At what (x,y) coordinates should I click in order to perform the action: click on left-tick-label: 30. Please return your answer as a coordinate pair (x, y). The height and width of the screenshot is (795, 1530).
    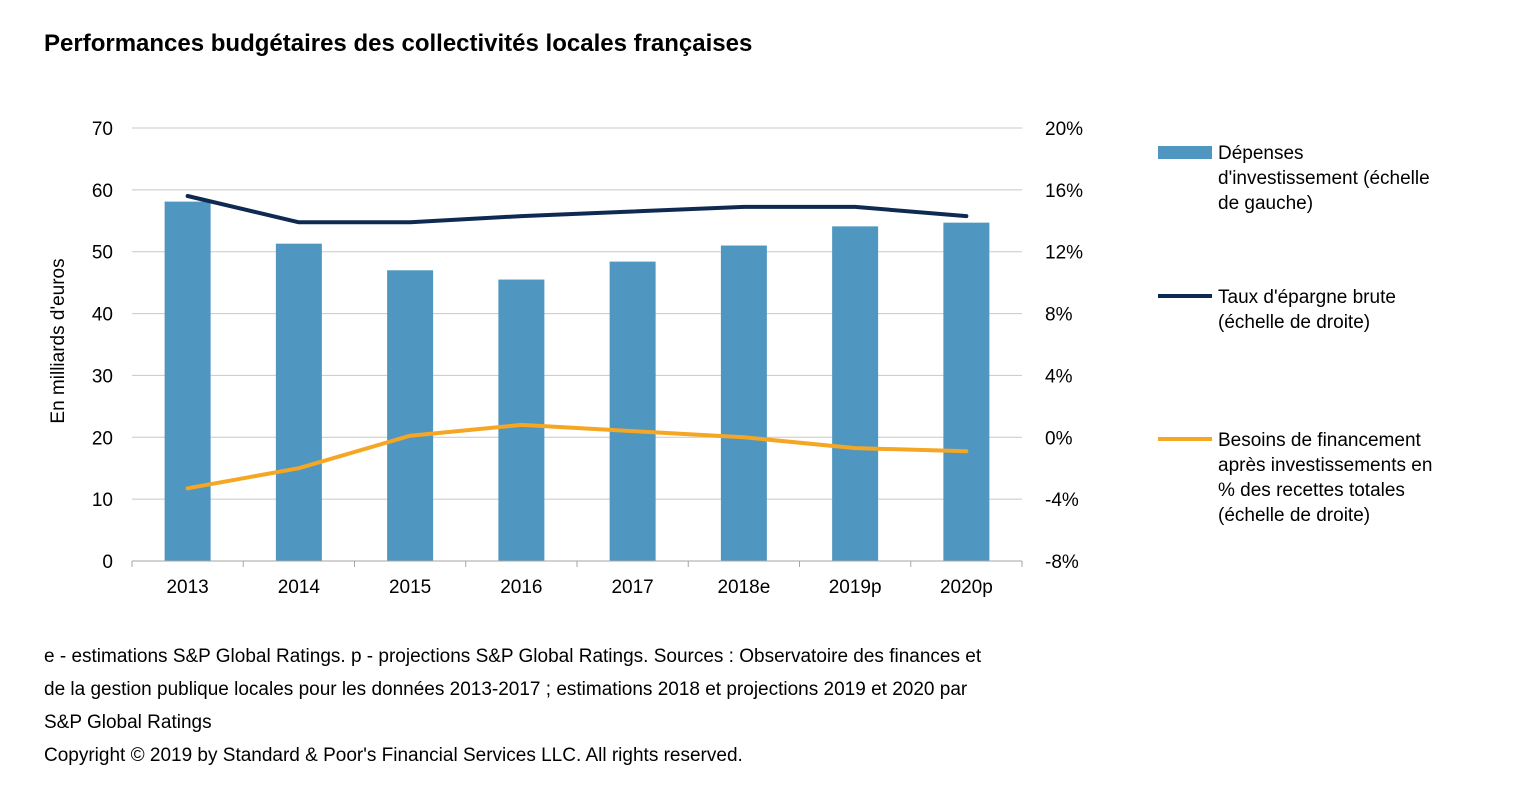
    Looking at the image, I should click on (102, 376).